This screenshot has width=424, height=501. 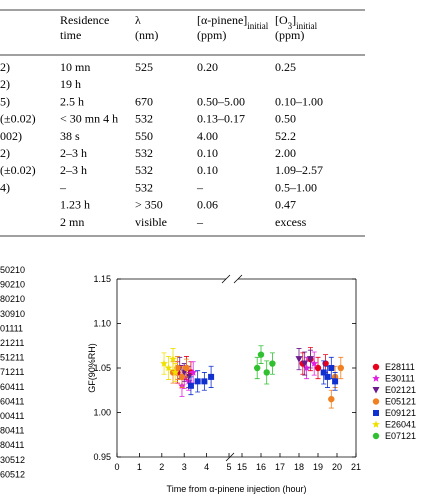 What do you see at coordinates (75, 67) in the screenshot?
I see `table-cell: 10 mn` at bounding box center [75, 67].